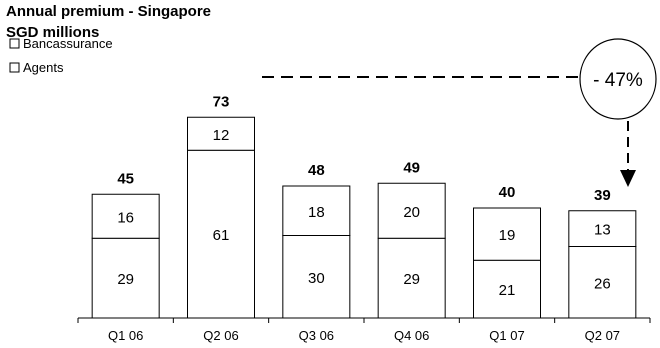 The height and width of the screenshot is (348, 660). I want to click on legend-label-bancassurance: Bancassurance, so click(68, 43).